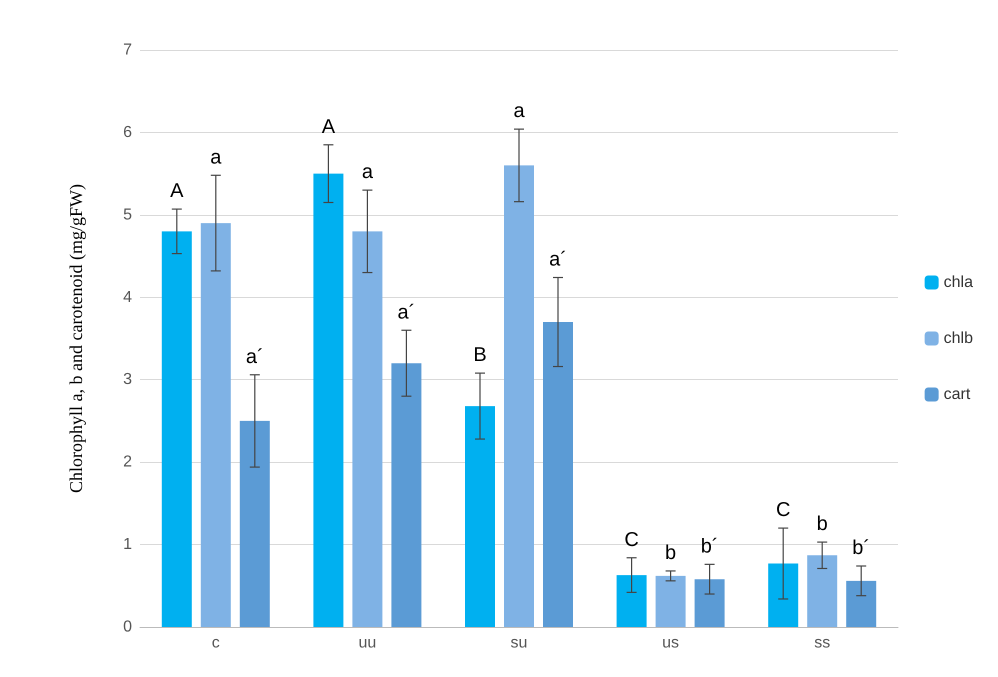 The width and height of the screenshot is (998, 677). I want to click on y-tick-label: 3, so click(127, 379).